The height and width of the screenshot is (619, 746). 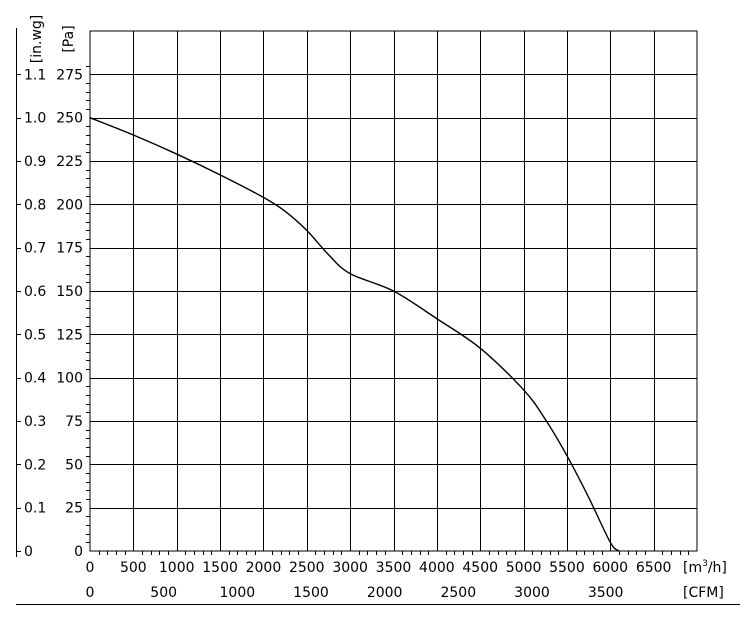 What do you see at coordinates (567, 568) in the screenshot?
I see `x-tick-label-m3h: 5500` at bounding box center [567, 568].